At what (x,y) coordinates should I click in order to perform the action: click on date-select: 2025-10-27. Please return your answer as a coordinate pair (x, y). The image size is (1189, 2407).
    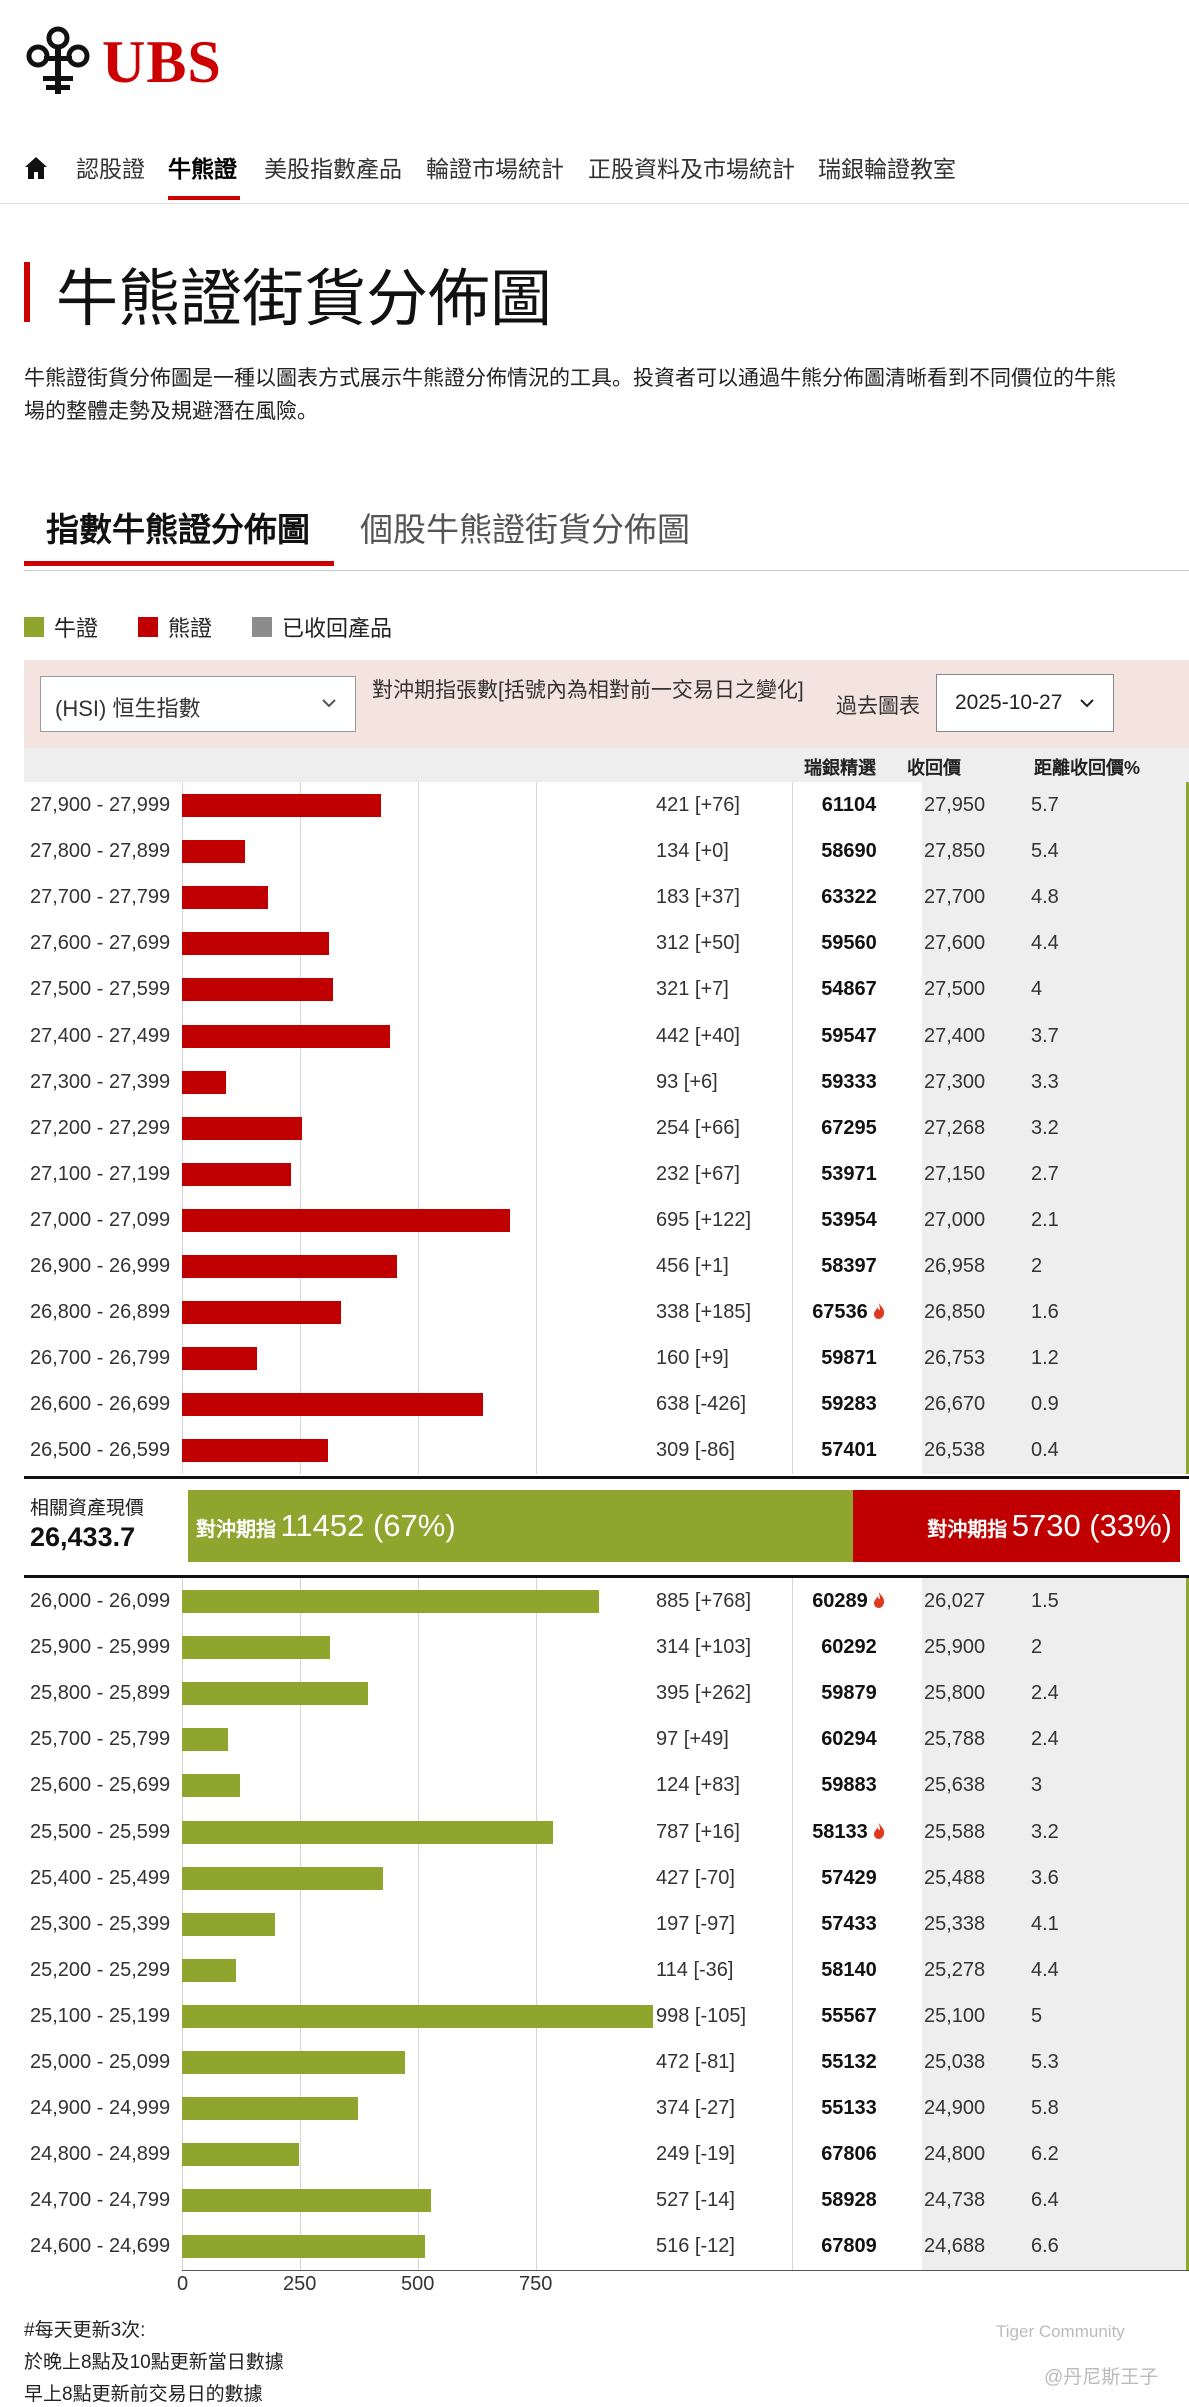
    Looking at the image, I should click on (1025, 703).